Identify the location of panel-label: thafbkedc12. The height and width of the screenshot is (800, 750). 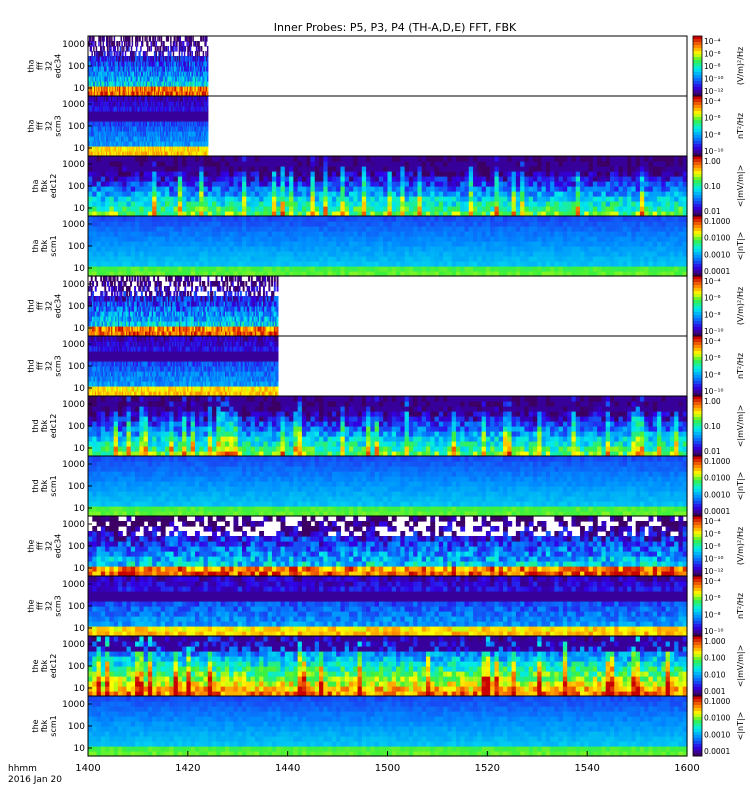
(44, 186).